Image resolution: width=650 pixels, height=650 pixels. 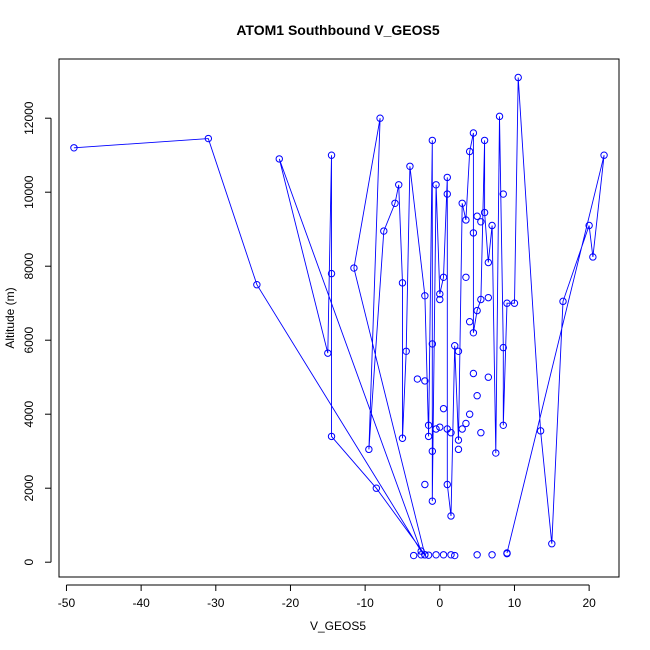 I want to click on x-tick-label: -30, so click(x=216, y=603).